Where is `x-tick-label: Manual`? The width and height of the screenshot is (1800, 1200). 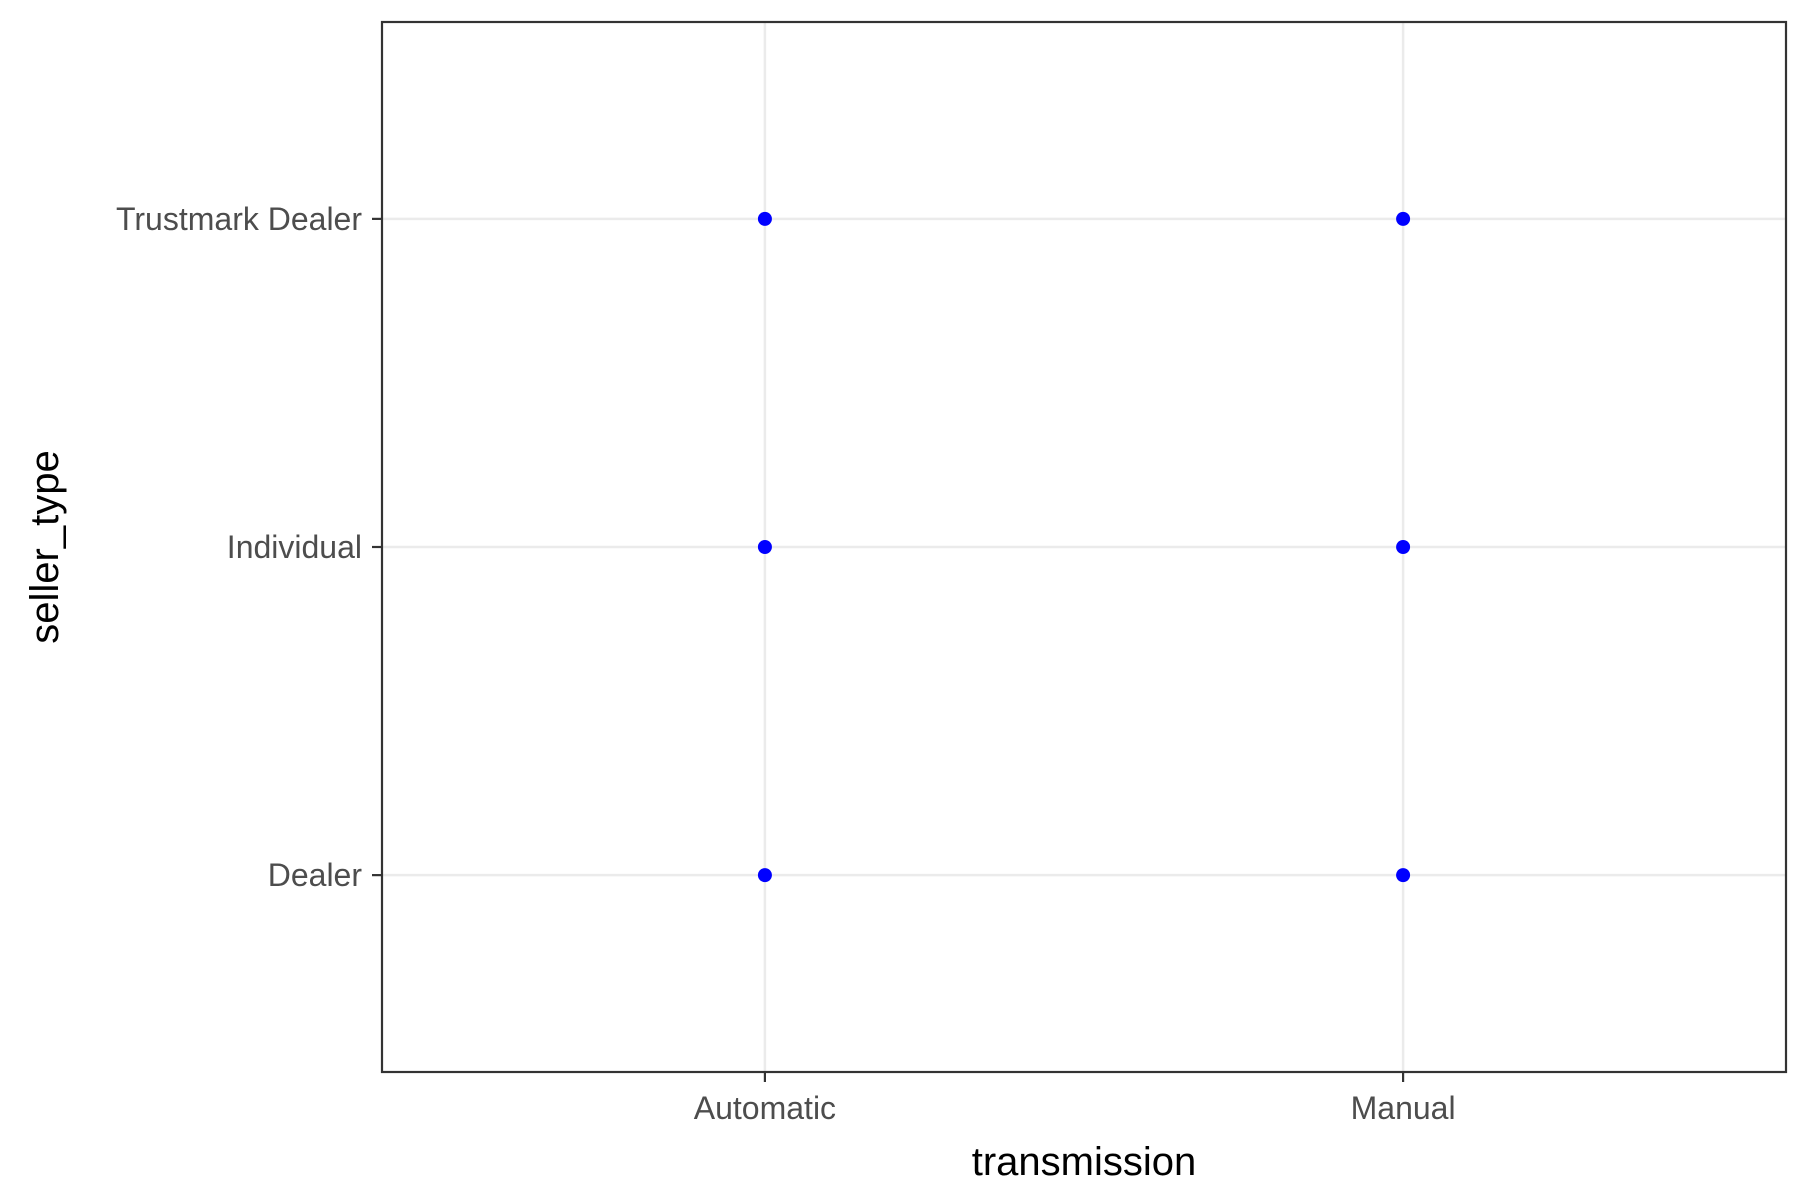
x-tick-label: Manual is located at coordinates (1403, 1108).